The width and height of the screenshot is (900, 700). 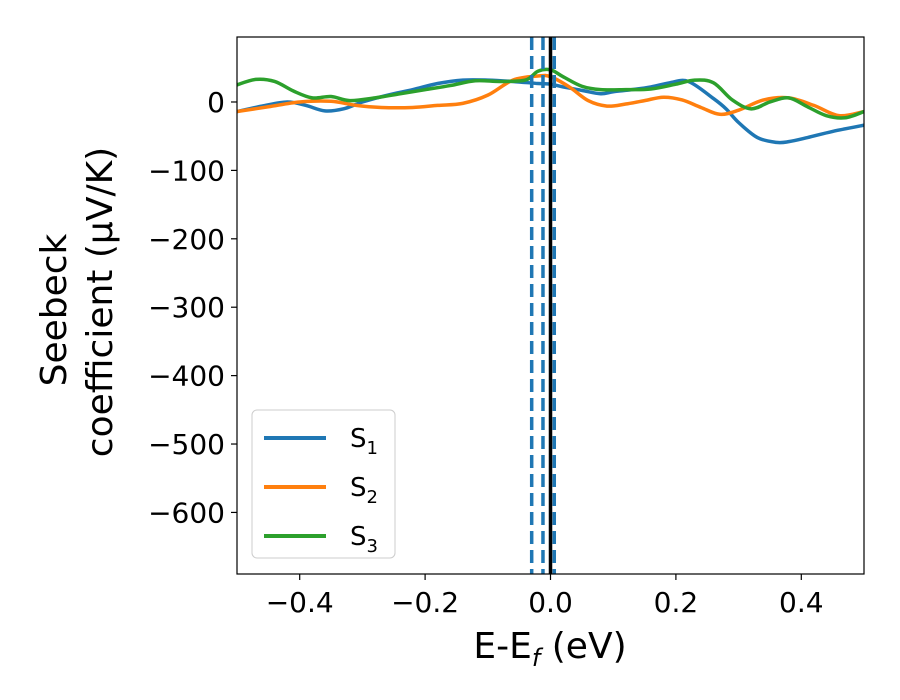 I want to click on y-axis-ticks: 0 −100 −200 −300 −400 −500 −600, so click(x=192, y=307).